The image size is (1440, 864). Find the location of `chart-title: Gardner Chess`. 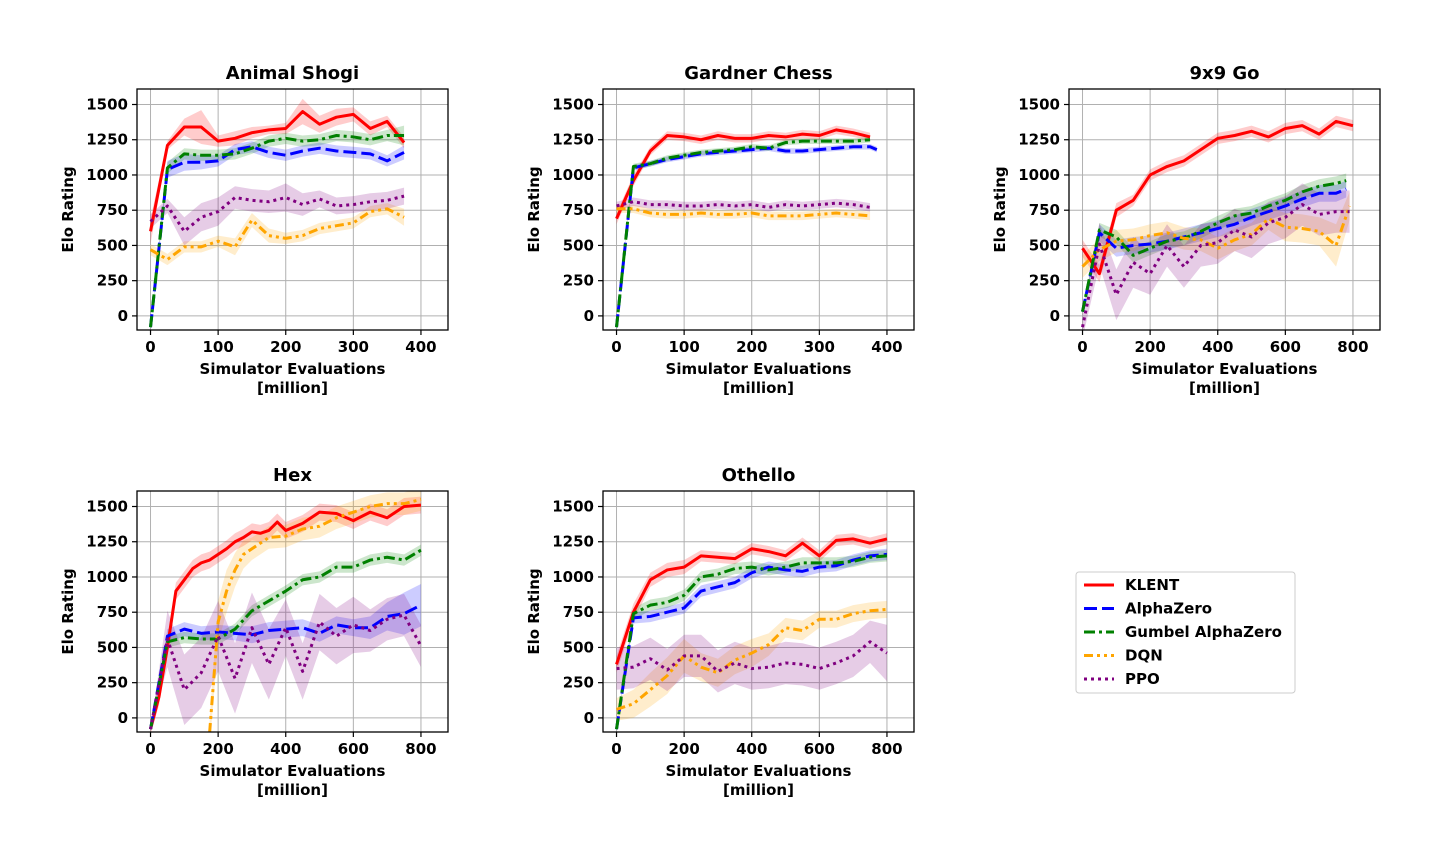

chart-title: Gardner Chess is located at coordinates (758, 73).